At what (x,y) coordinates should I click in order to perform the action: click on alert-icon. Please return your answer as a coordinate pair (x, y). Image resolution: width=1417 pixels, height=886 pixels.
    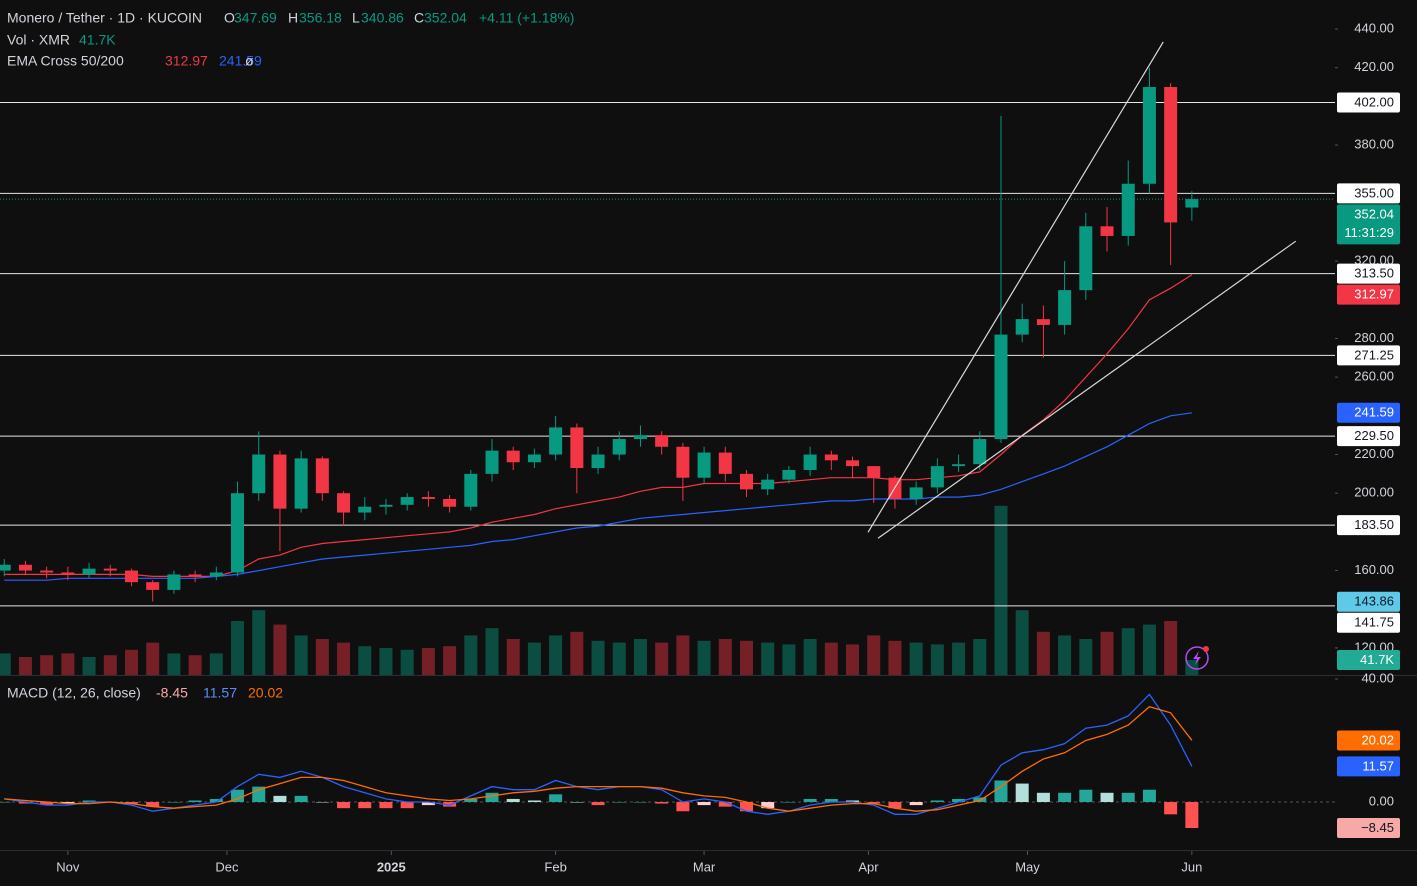
    Looking at the image, I should click on (1197, 658).